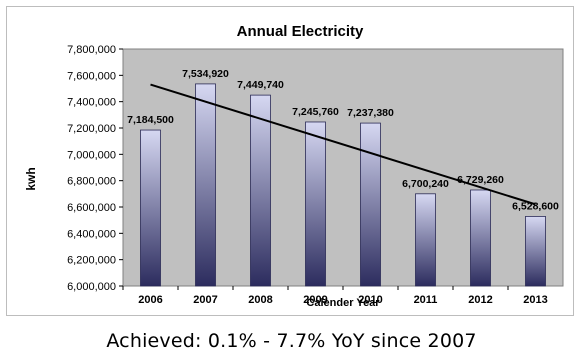 Image resolution: width=583 pixels, height=362 pixels. What do you see at coordinates (205, 74) in the screenshot?
I see `data-label-2007: 7,534,920` at bounding box center [205, 74].